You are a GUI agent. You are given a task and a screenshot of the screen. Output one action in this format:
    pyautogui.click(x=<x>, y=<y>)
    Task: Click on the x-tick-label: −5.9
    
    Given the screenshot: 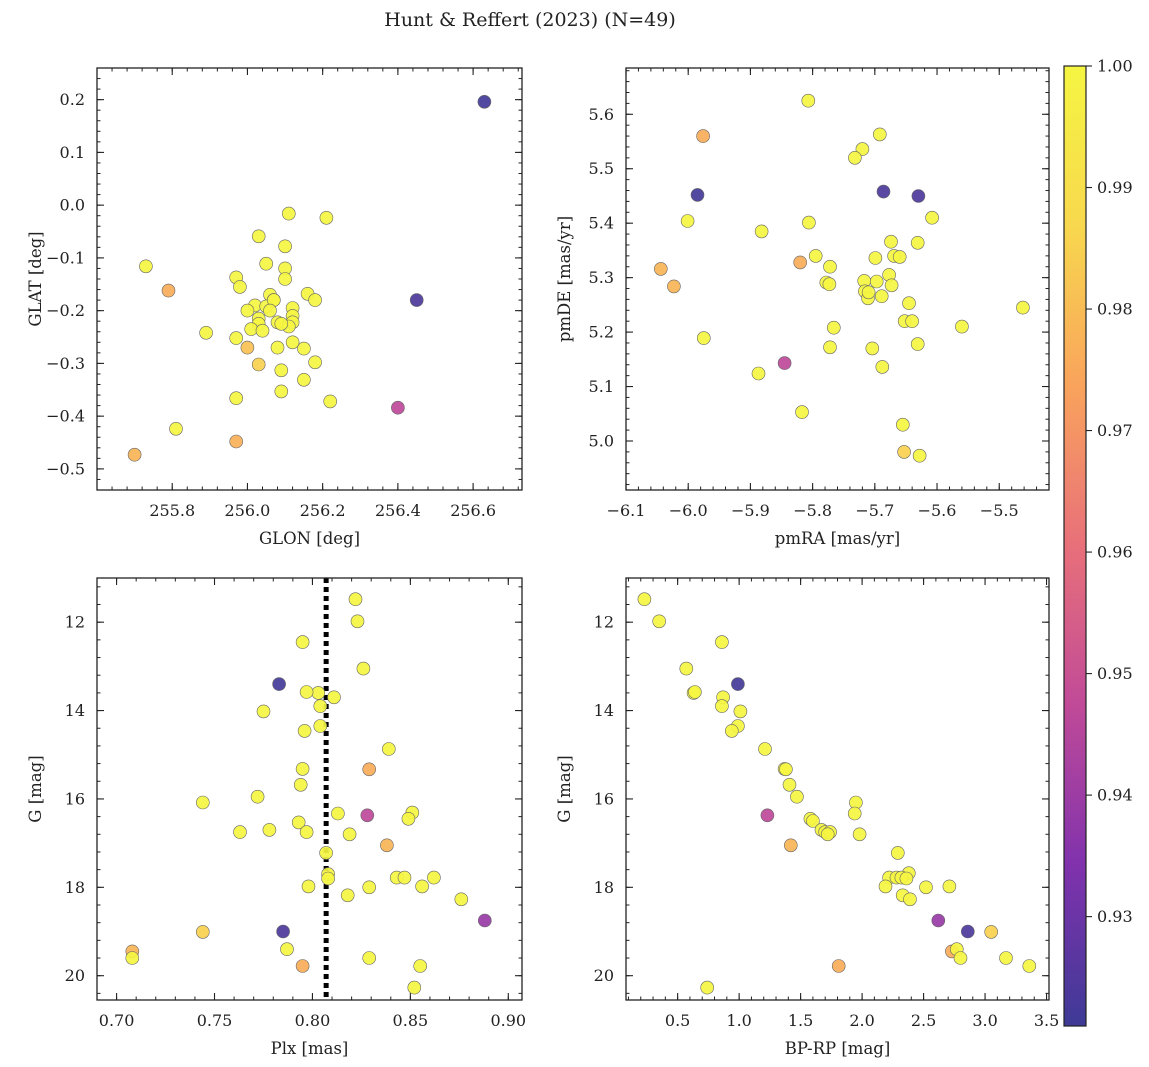 What is the action you would take?
    pyautogui.click(x=750, y=510)
    